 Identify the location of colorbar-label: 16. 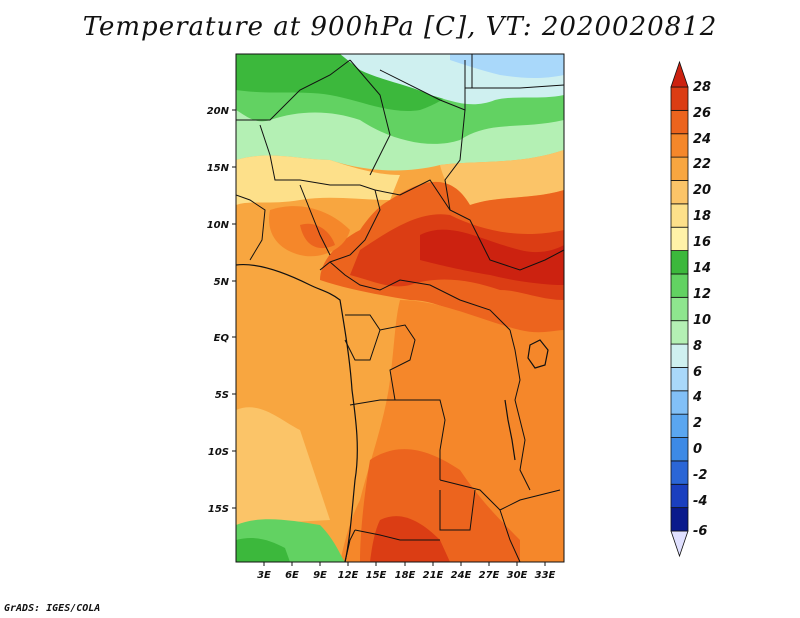
(702, 242).